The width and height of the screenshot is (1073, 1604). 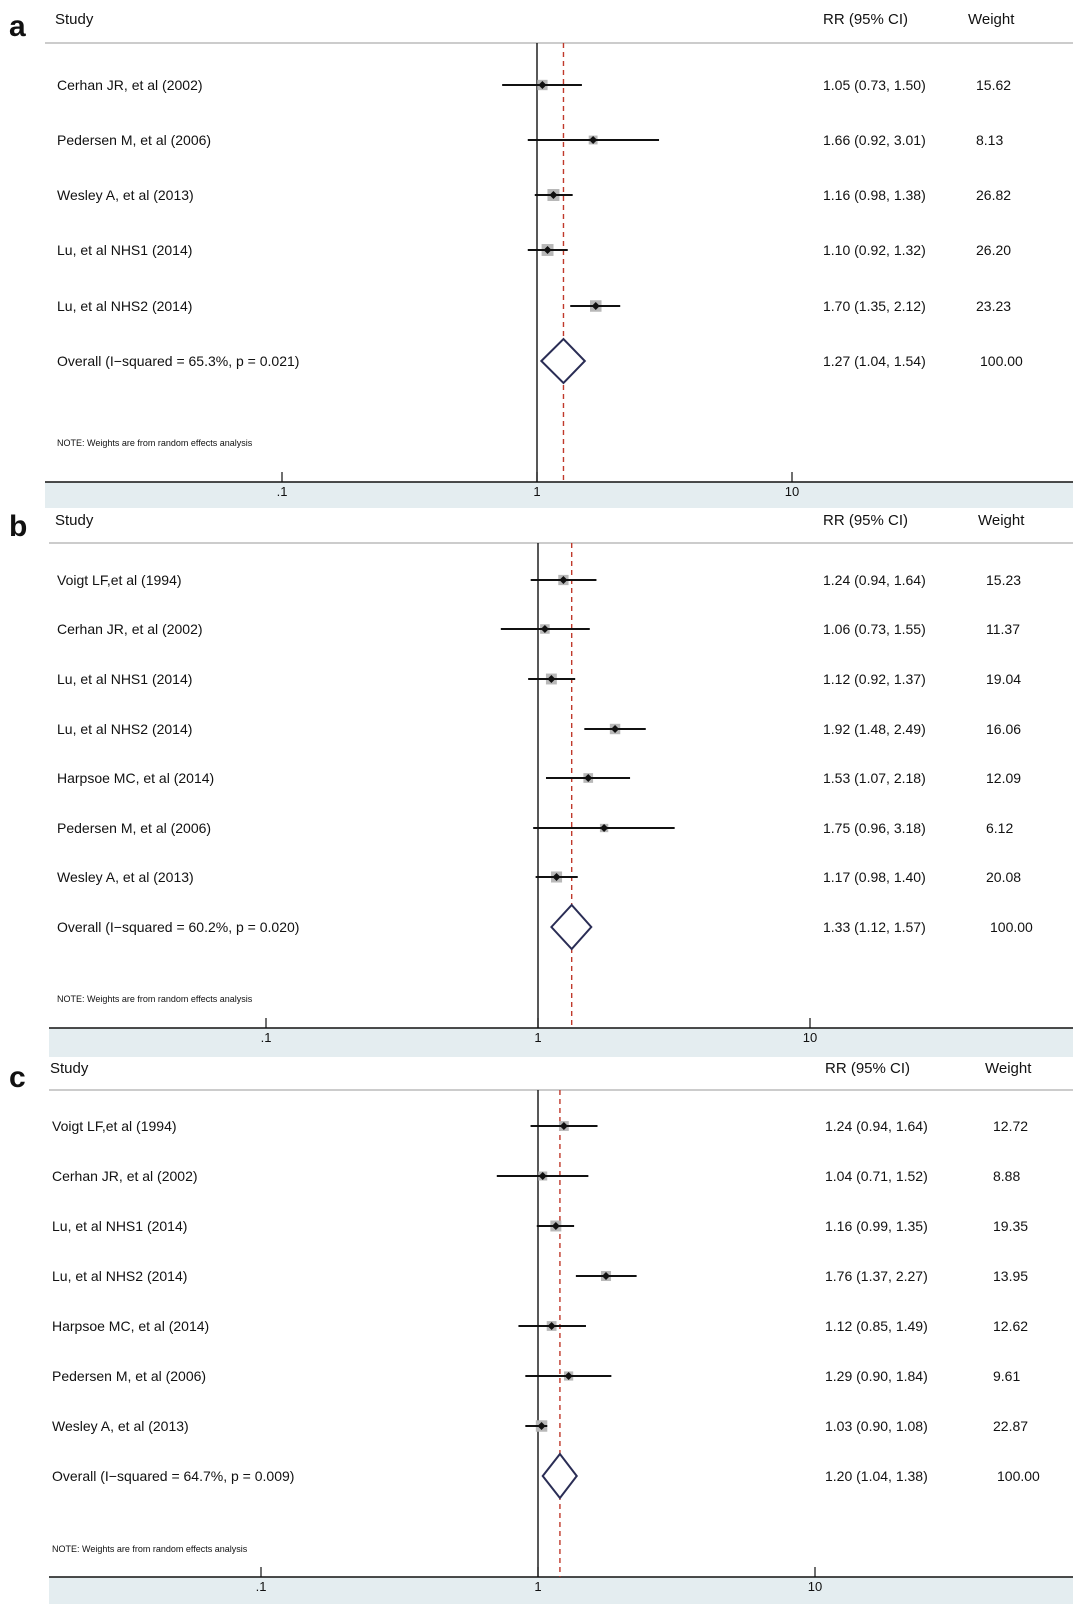 What do you see at coordinates (1010, 1276) in the screenshot?
I see `study-weight-text: 13.95` at bounding box center [1010, 1276].